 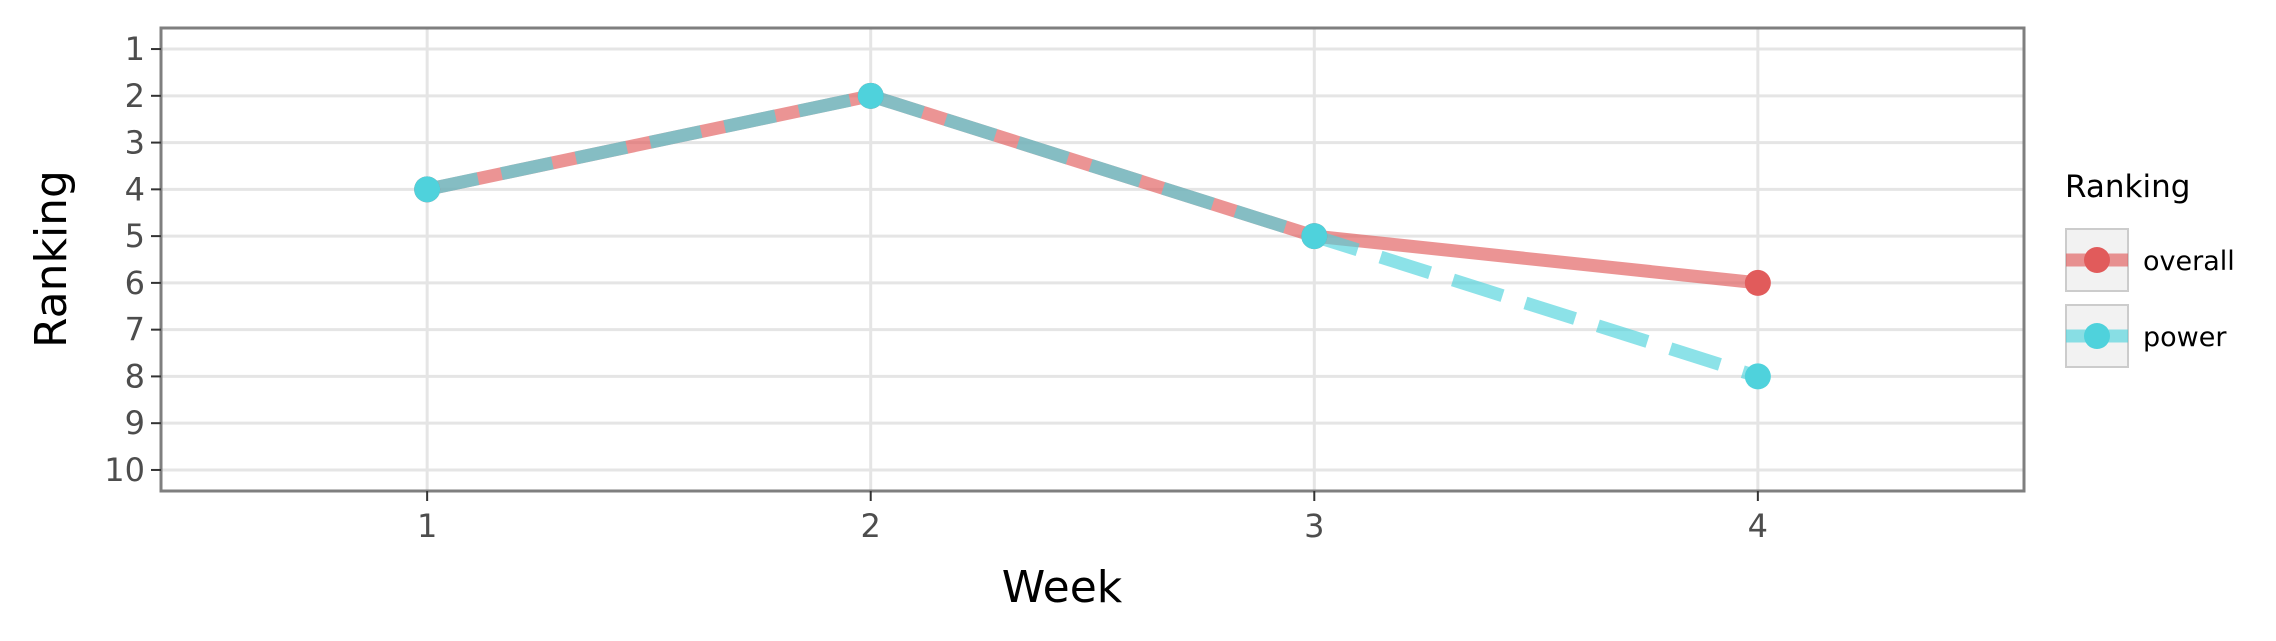 I want to click on y-tick-label: 10, so click(x=124, y=470).